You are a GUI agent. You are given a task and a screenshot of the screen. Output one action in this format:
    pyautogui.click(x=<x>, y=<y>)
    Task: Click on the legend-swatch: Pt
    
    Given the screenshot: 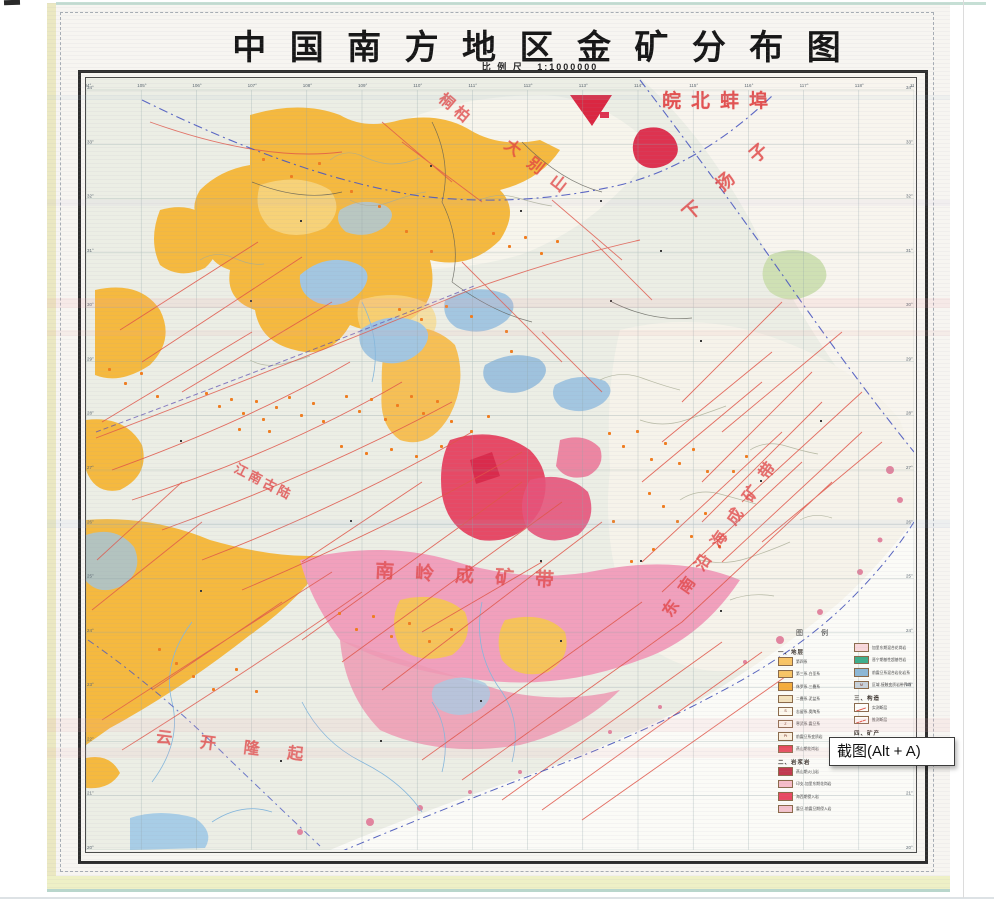 What is the action you would take?
    pyautogui.click(x=785, y=736)
    